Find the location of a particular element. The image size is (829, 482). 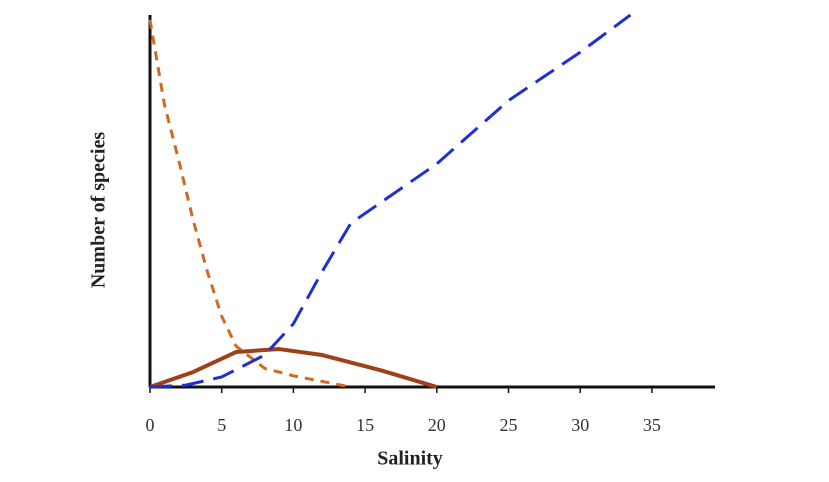

x-tick-label: 25 is located at coordinates (509, 425).